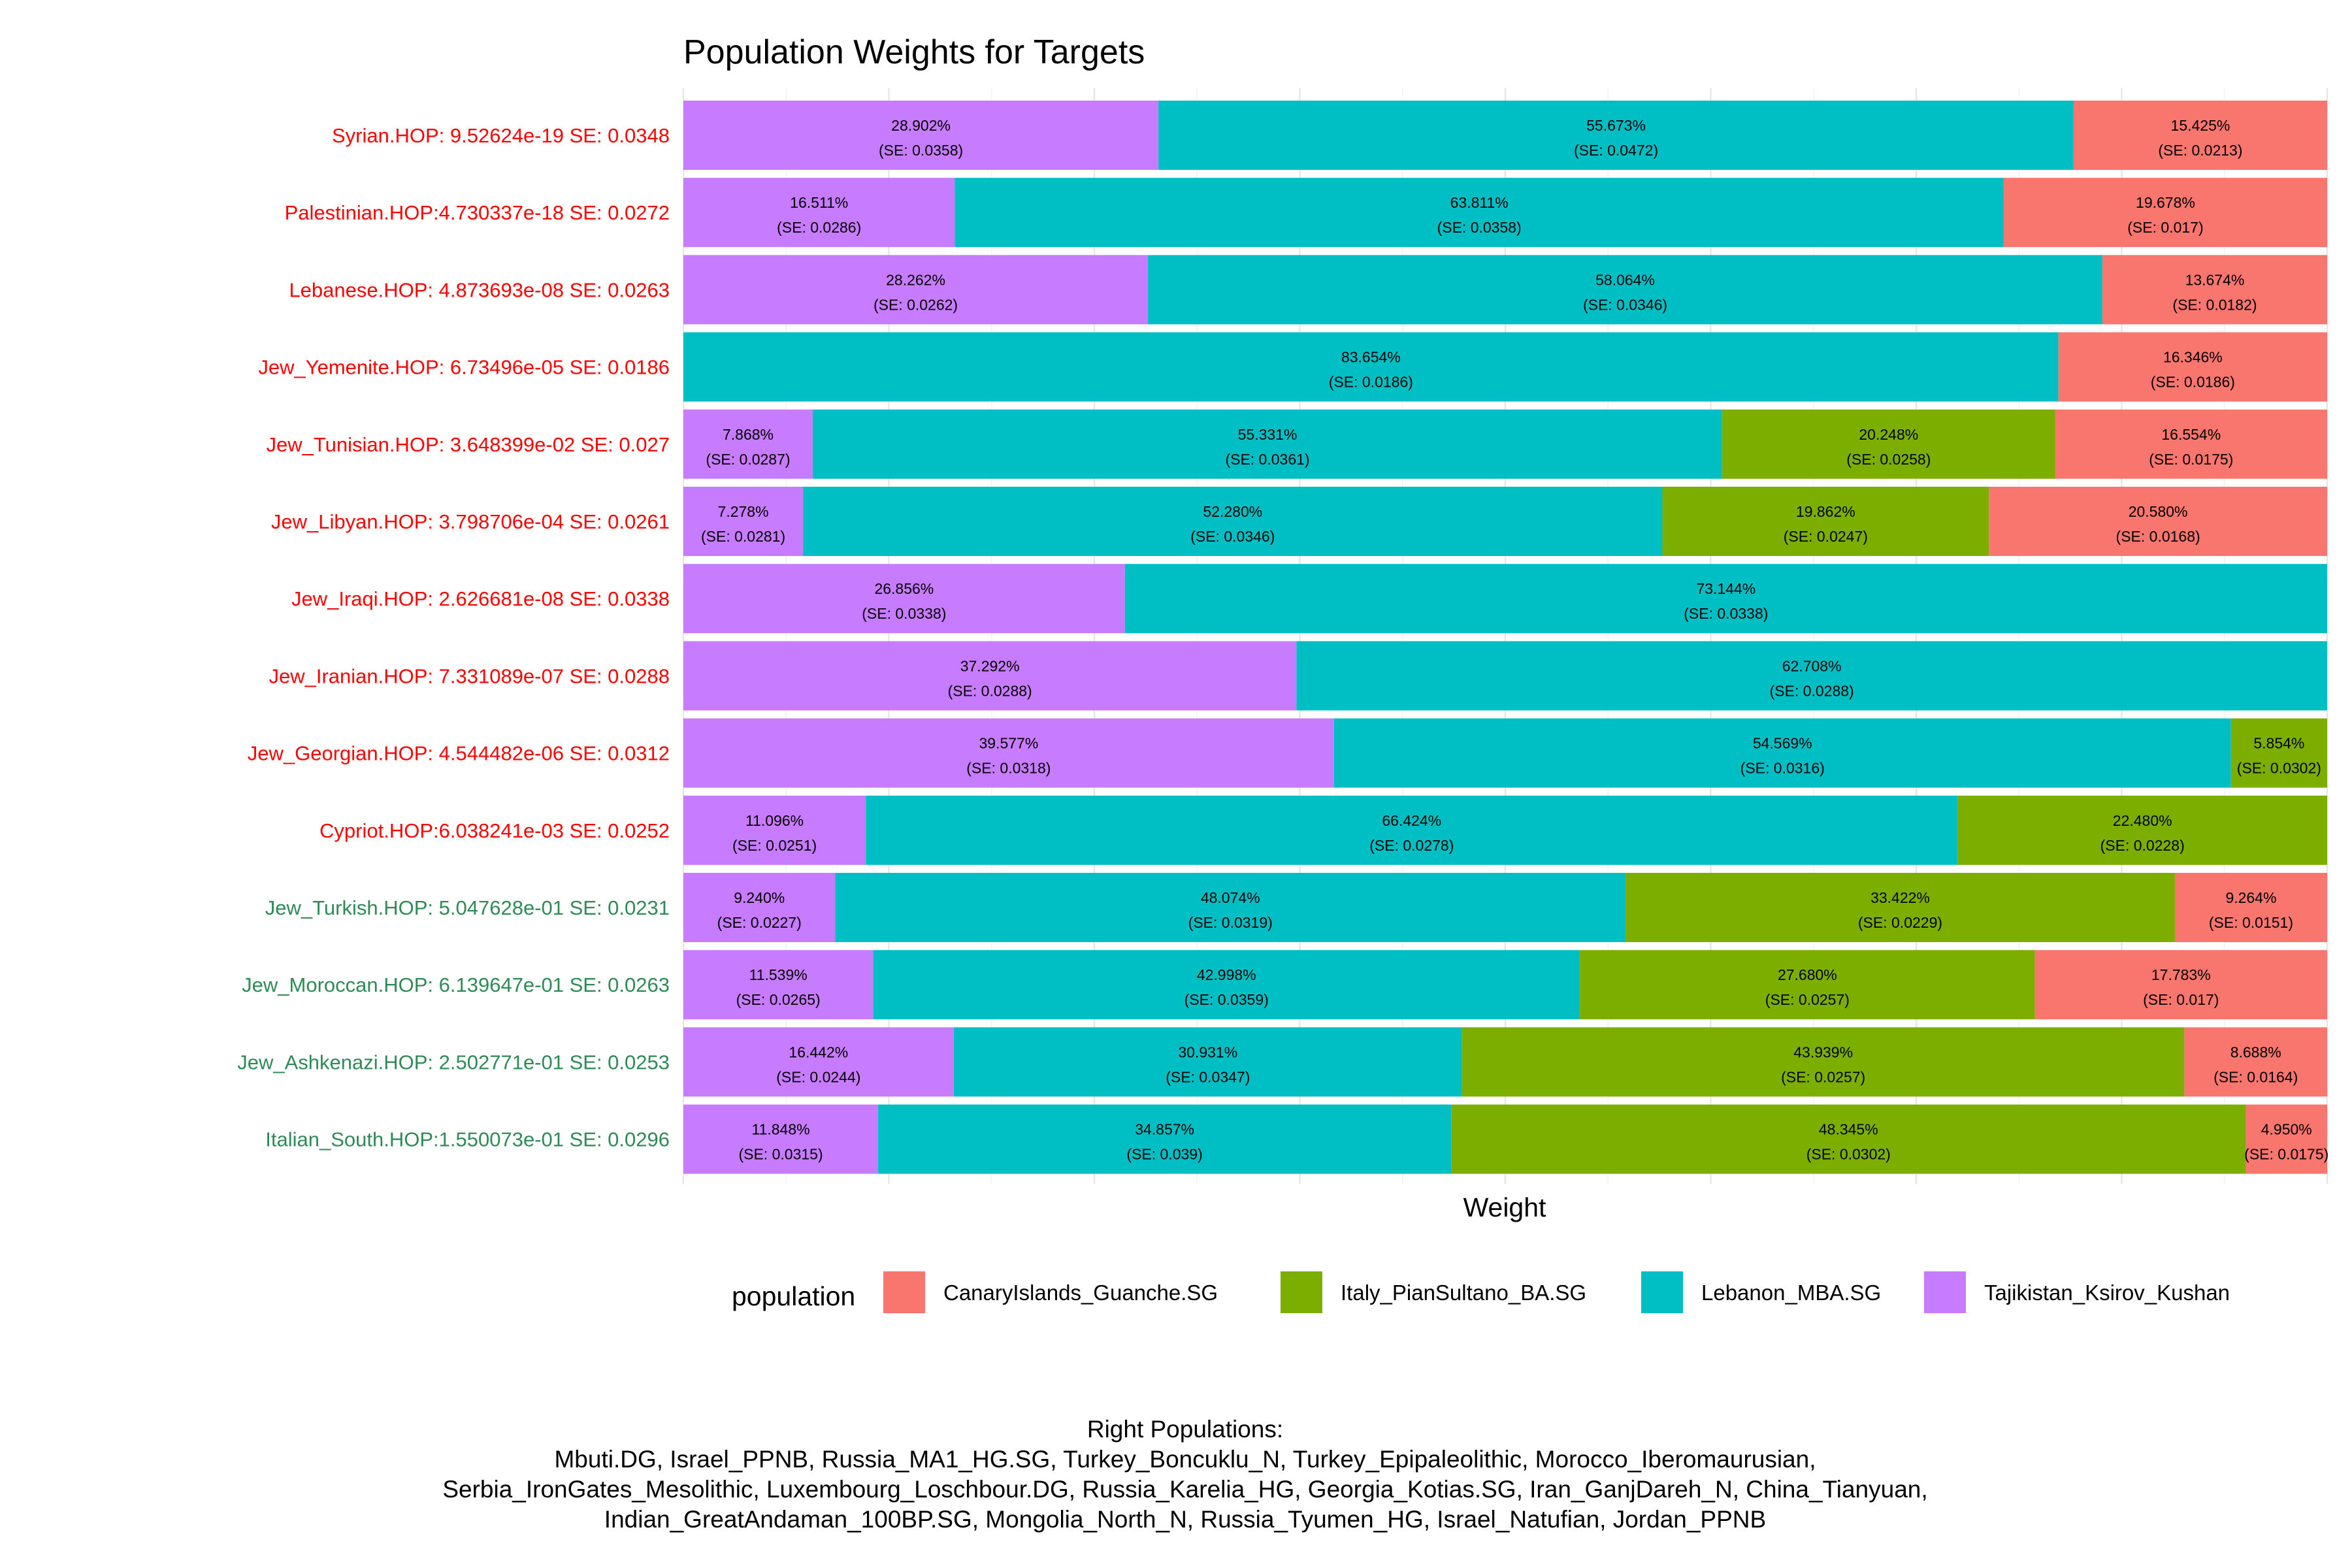  I want to click on y-tick-label: Jew_Libyan.HOP: 3.798706e-04 SE: 0.0261, so click(470, 521).